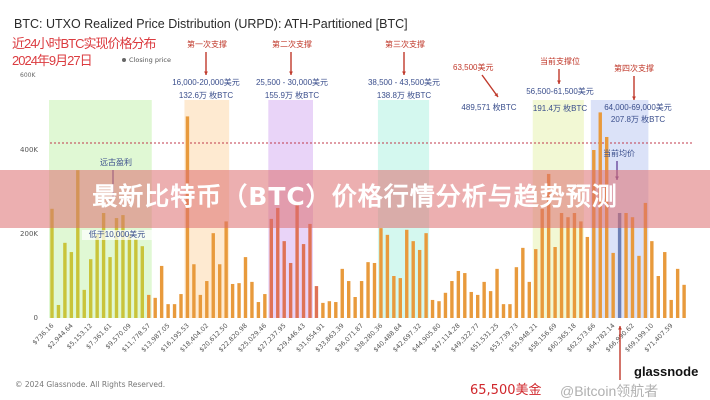 Image resolution: width=710 pixels, height=400 pixels. I want to click on current-support-label: 当前支撑位, so click(560, 61).